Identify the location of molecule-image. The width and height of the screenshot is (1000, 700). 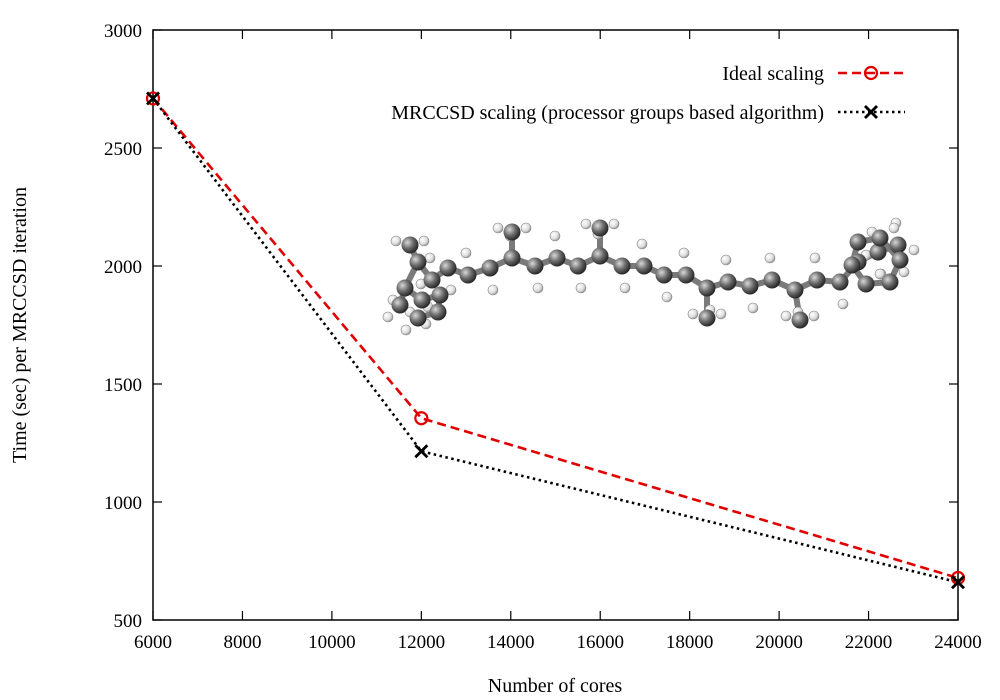
(651, 276).